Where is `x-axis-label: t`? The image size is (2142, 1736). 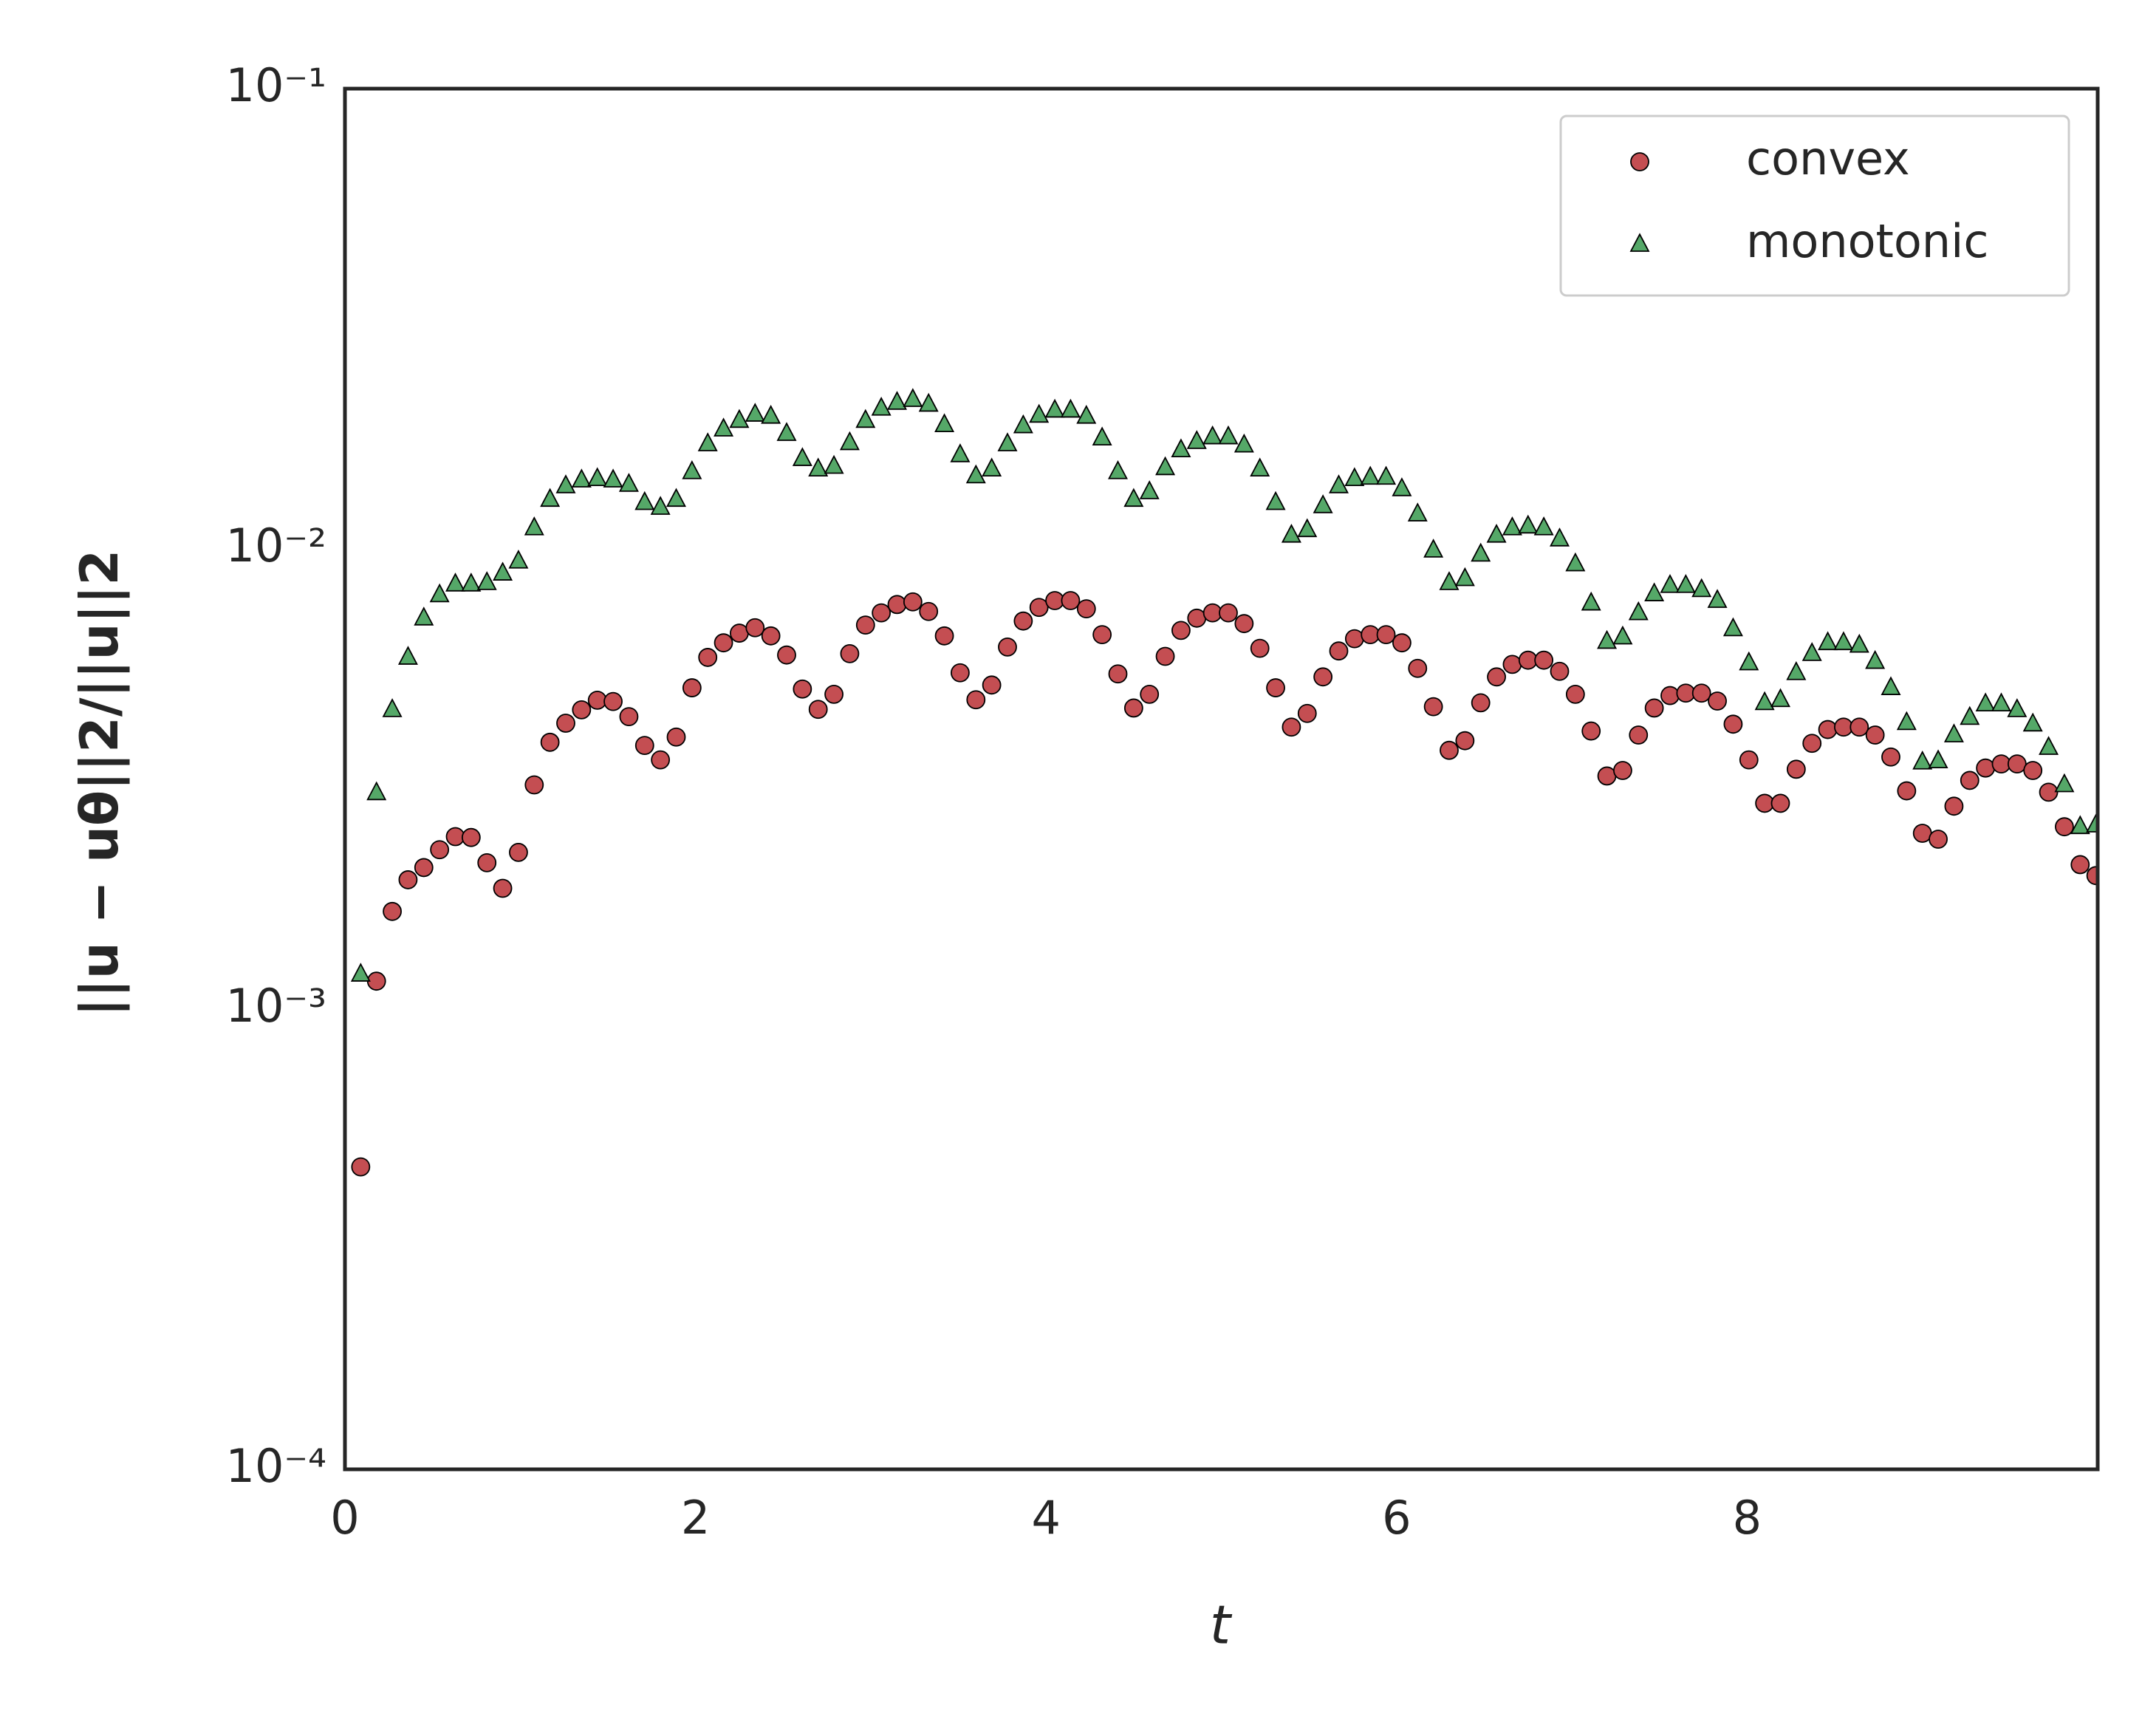 x-axis-label: t is located at coordinates (1222, 1625).